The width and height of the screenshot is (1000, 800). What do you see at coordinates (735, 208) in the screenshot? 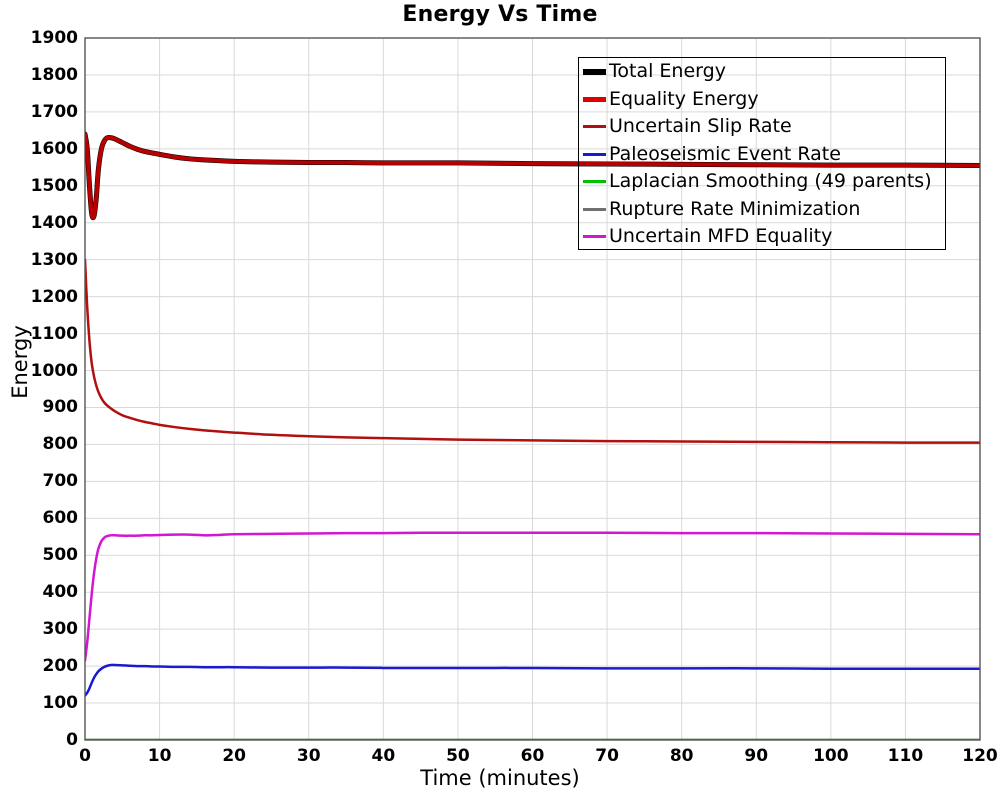
I see `legend-item-label: Rupture Rate Minimization` at bounding box center [735, 208].